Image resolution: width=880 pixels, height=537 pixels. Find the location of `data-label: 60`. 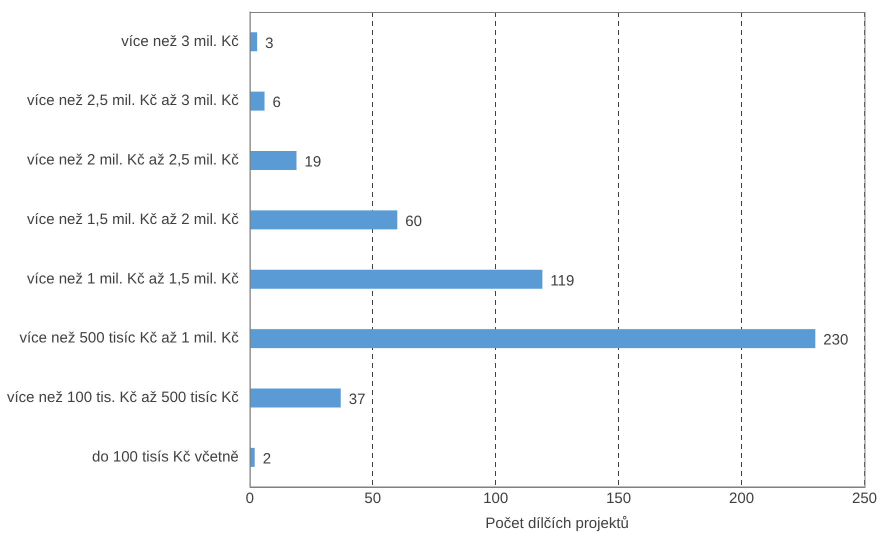

data-label: 60 is located at coordinates (413, 221).